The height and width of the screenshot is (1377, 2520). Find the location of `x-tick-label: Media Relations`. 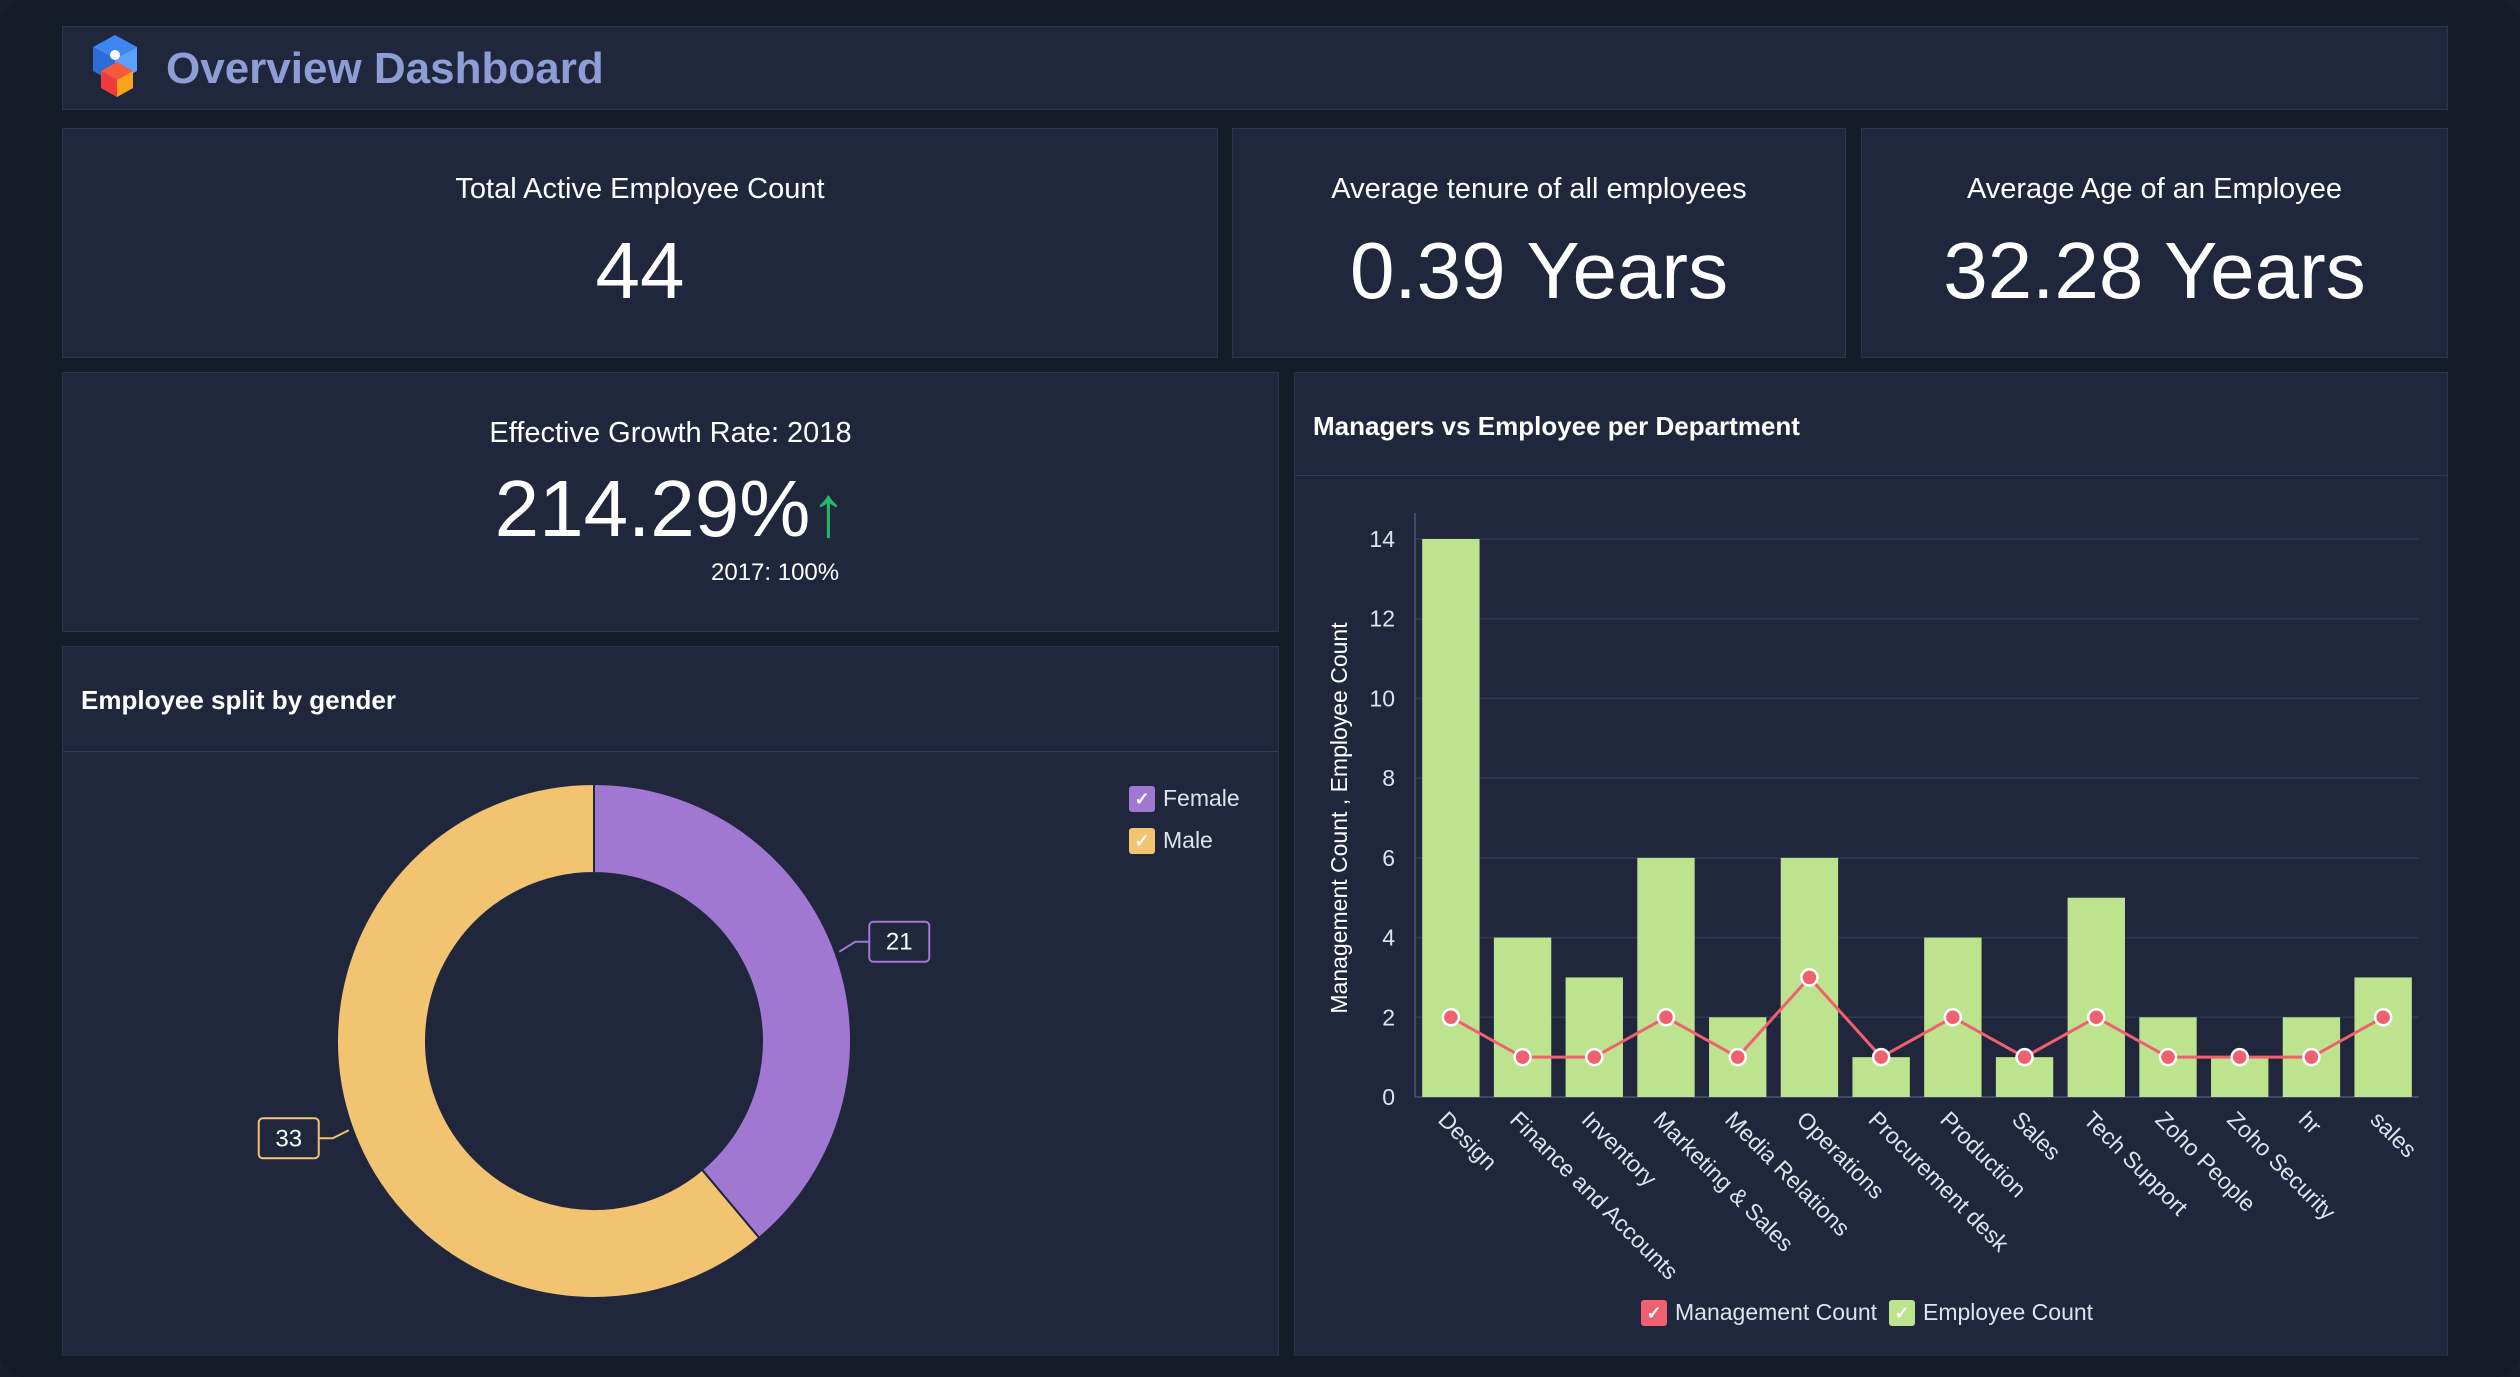

x-tick-label: Media Relations is located at coordinates (1787, 1173).